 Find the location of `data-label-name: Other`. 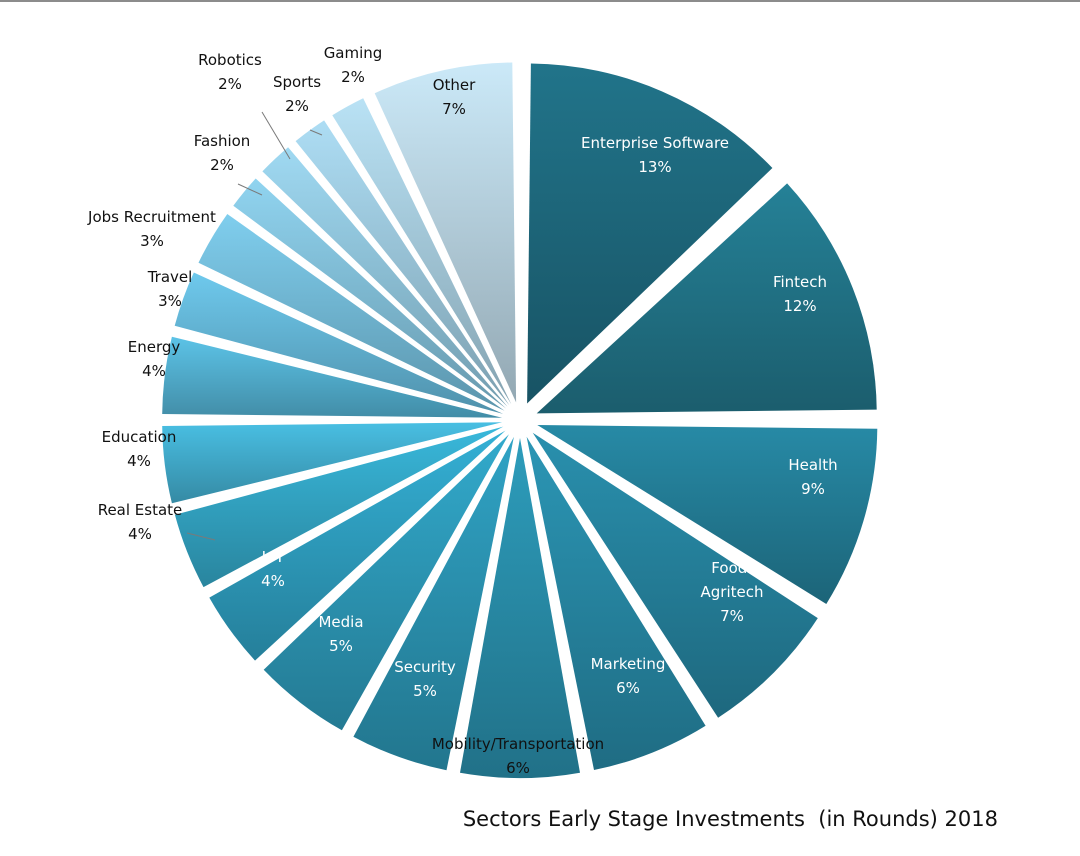

data-label-name: Other is located at coordinates (454, 85).